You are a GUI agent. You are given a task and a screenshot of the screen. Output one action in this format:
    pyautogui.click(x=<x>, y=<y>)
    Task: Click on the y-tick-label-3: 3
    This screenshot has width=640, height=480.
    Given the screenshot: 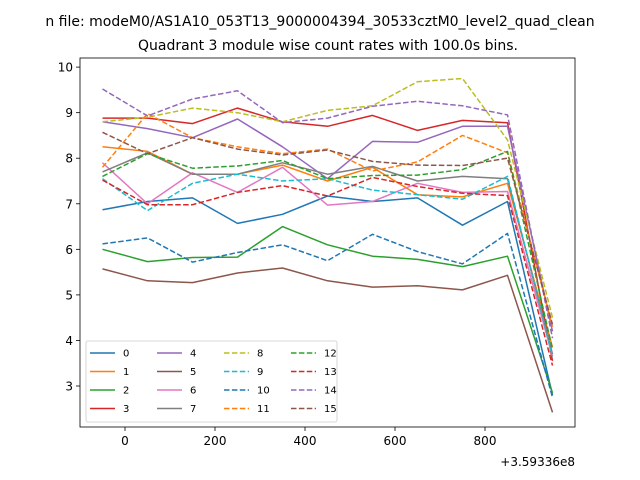 What is the action you would take?
    pyautogui.click(x=69, y=387)
    